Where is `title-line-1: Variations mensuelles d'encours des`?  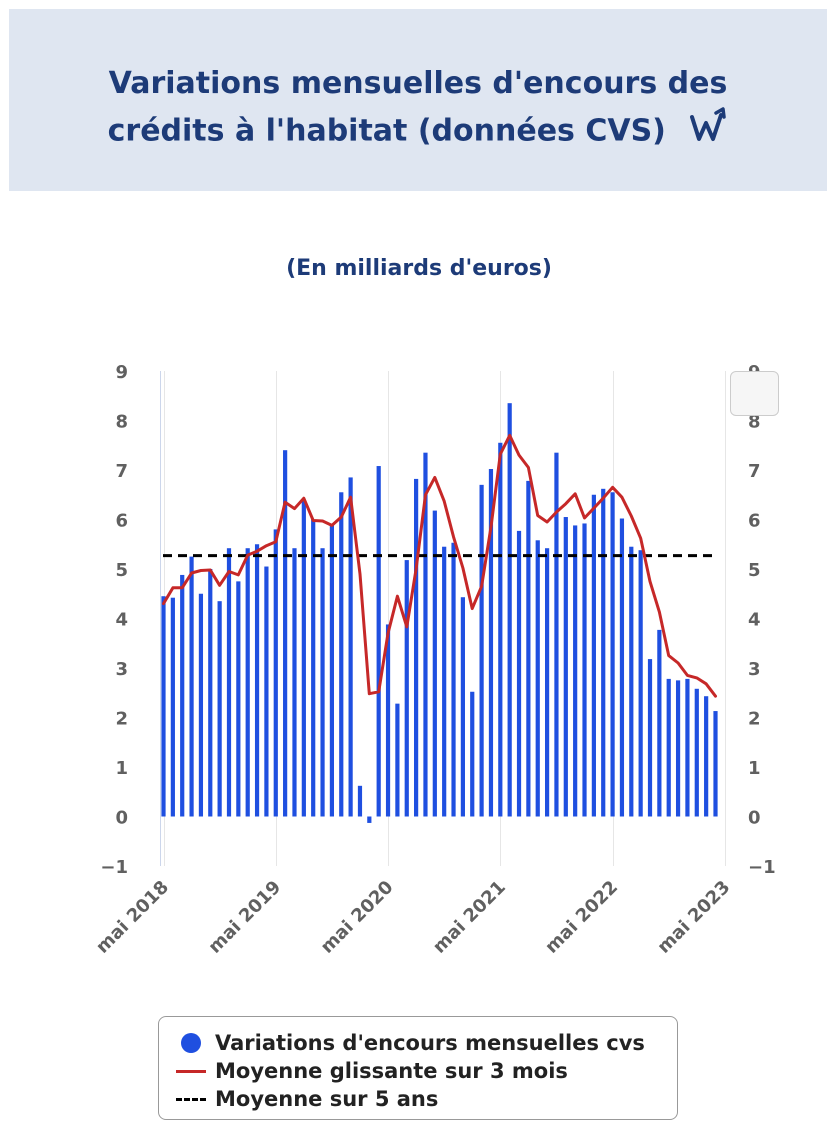
title-line-1: Variations mensuelles d'encours des is located at coordinates (418, 83).